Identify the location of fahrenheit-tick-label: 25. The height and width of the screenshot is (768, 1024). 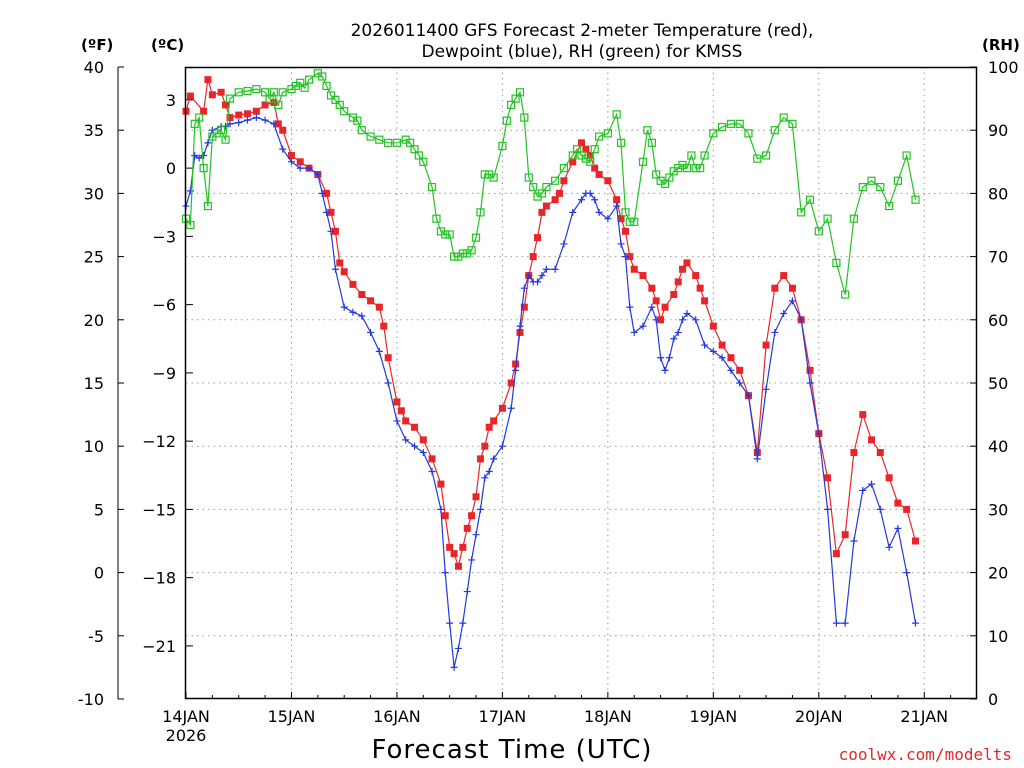
(94, 257).